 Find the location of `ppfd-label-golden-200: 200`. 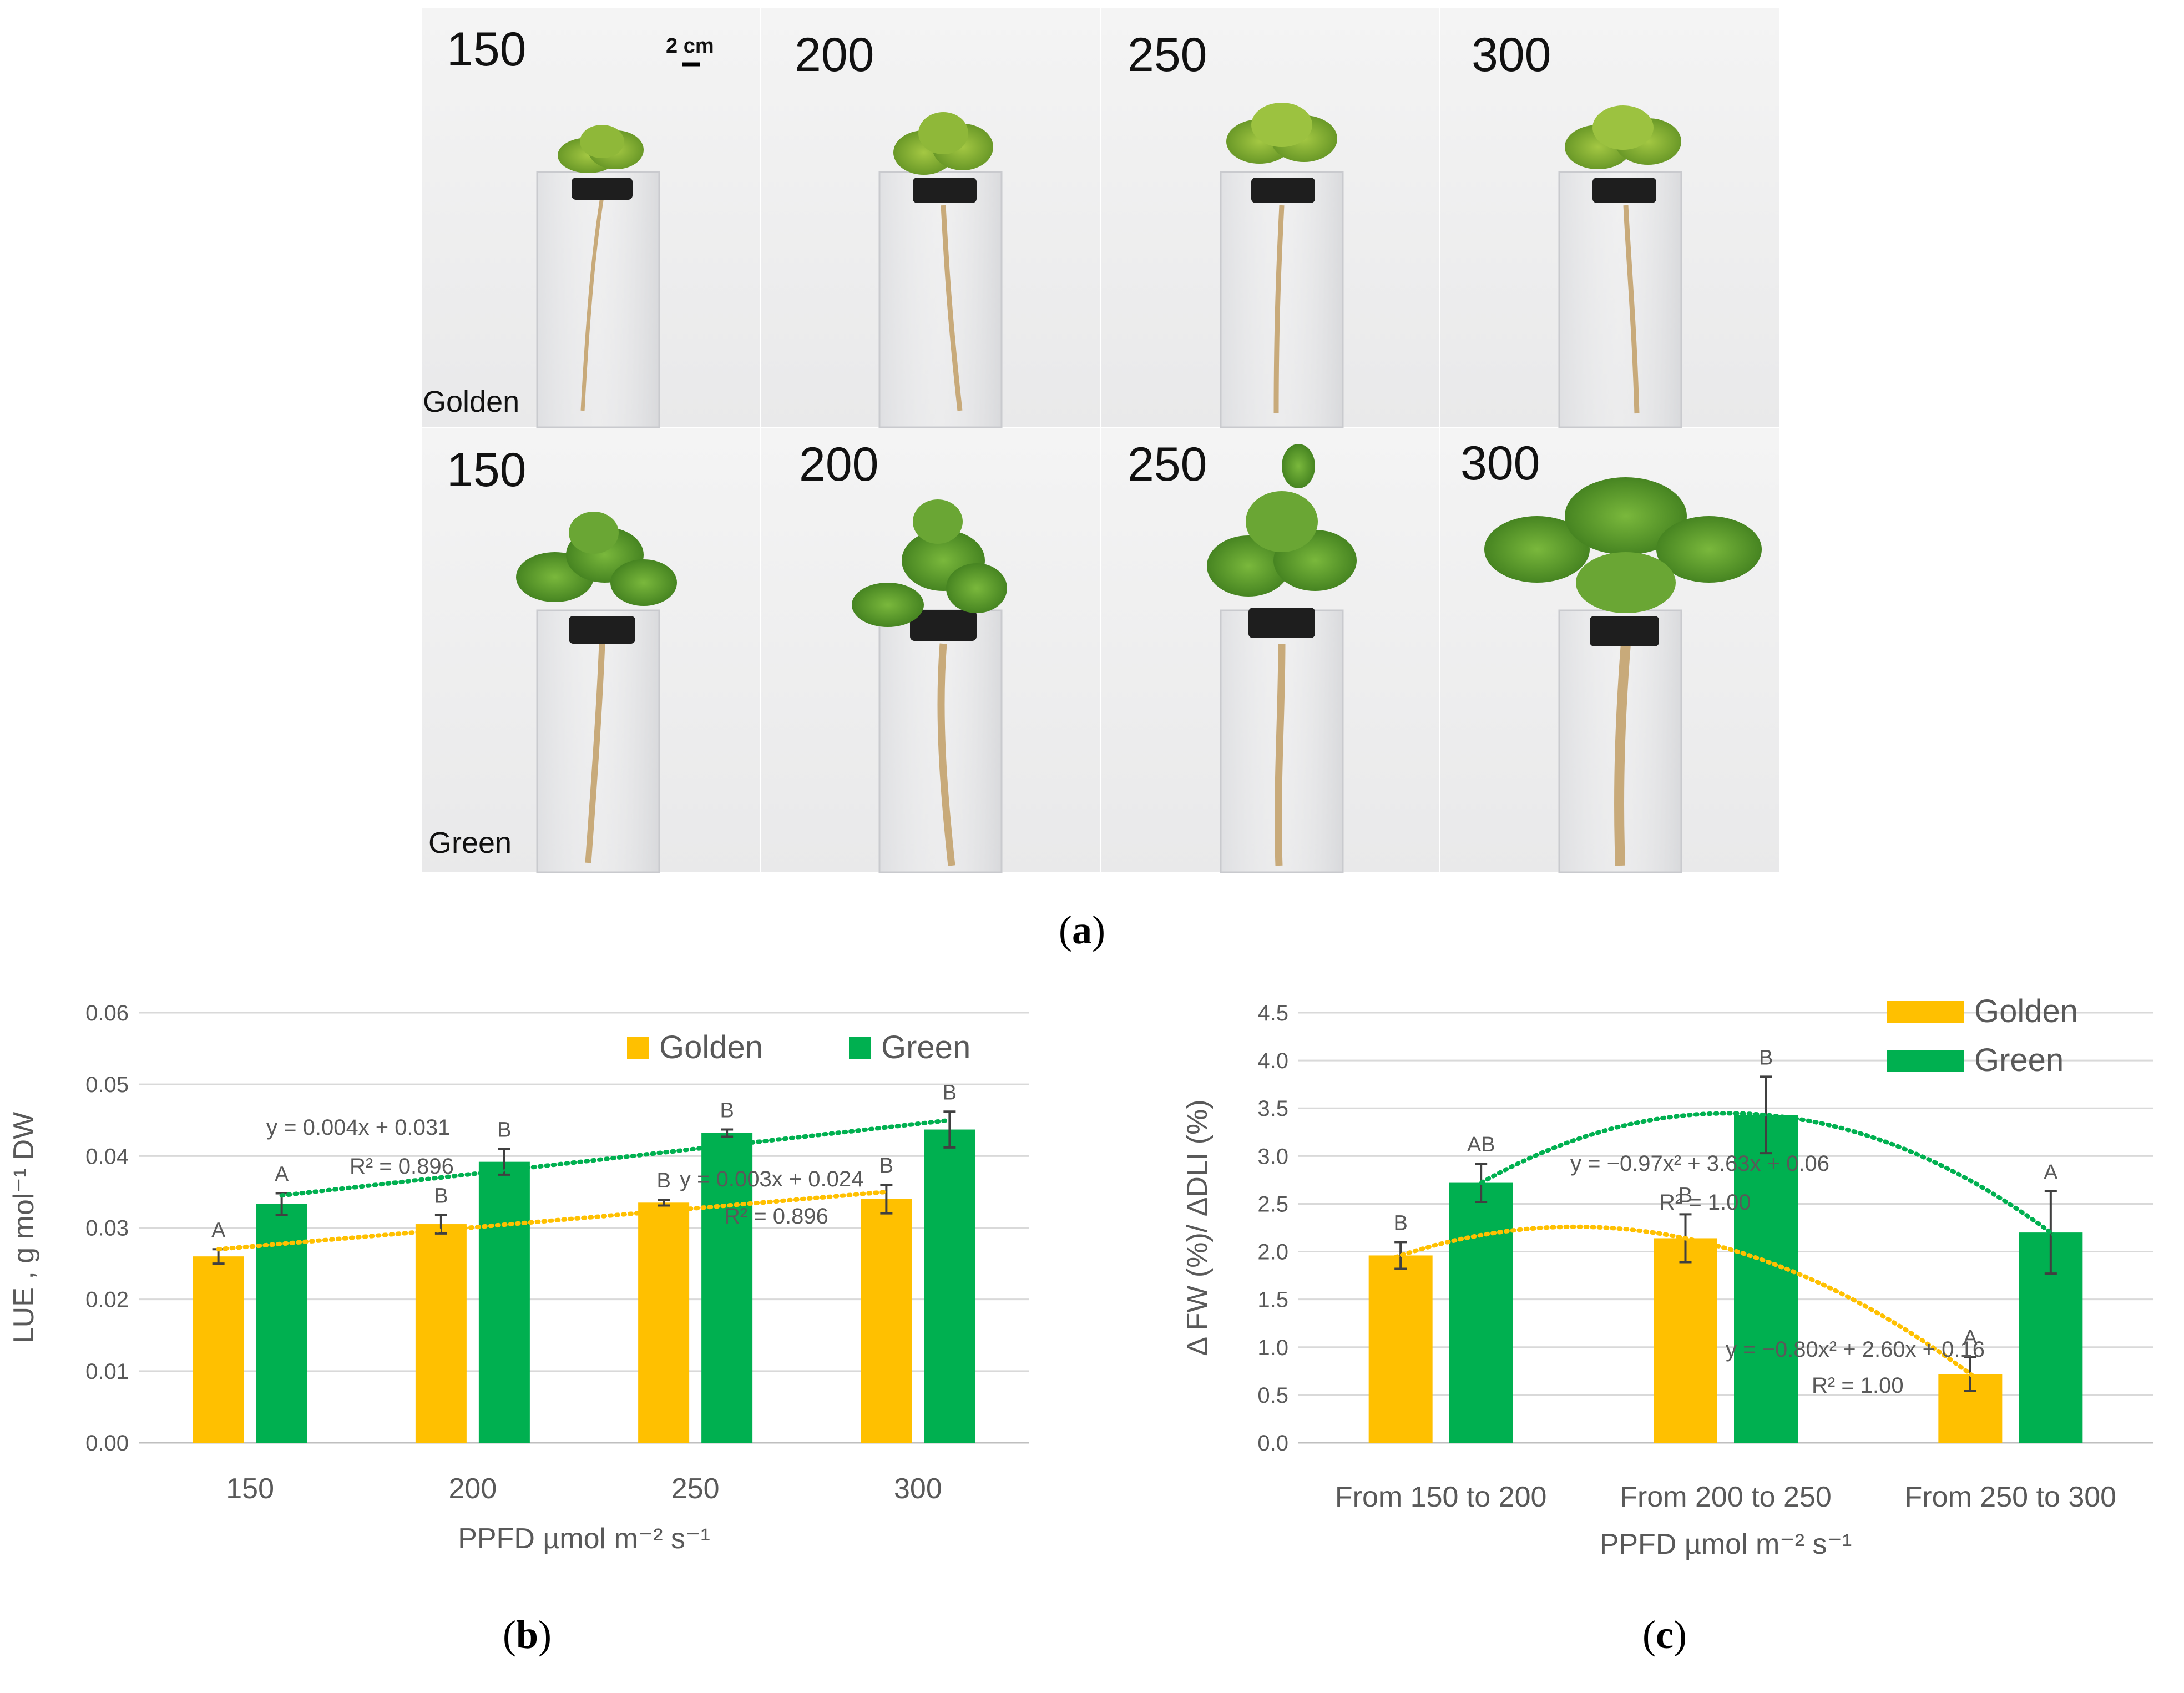

ppfd-label-golden-200: 200 is located at coordinates (835, 55).